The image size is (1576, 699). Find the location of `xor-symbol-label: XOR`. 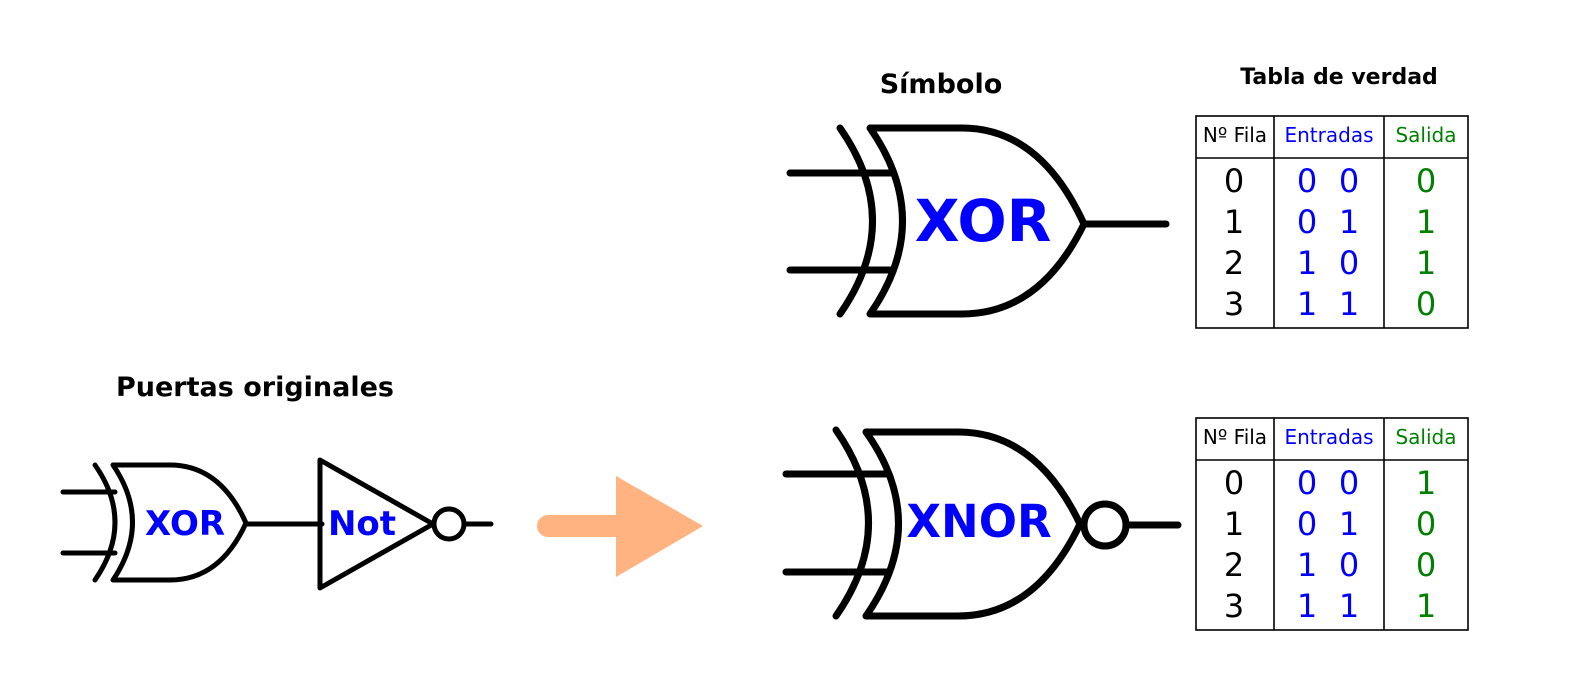

xor-symbol-label: XOR is located at coordinates (983, 221).